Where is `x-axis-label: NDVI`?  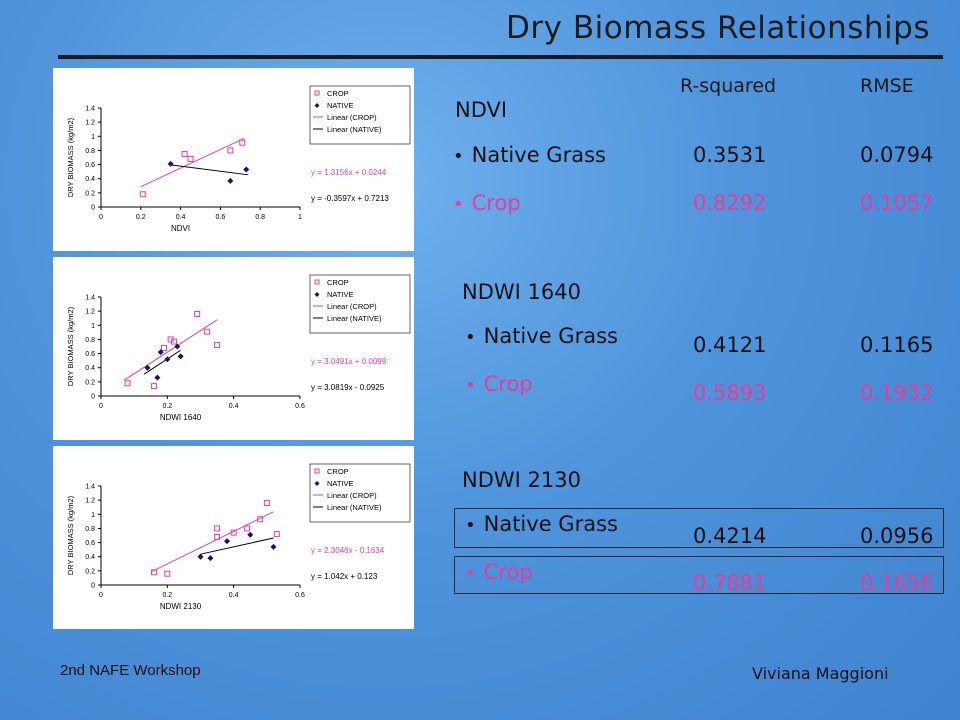
x-axis-label: NDVI is located at coordinates (180, 228).